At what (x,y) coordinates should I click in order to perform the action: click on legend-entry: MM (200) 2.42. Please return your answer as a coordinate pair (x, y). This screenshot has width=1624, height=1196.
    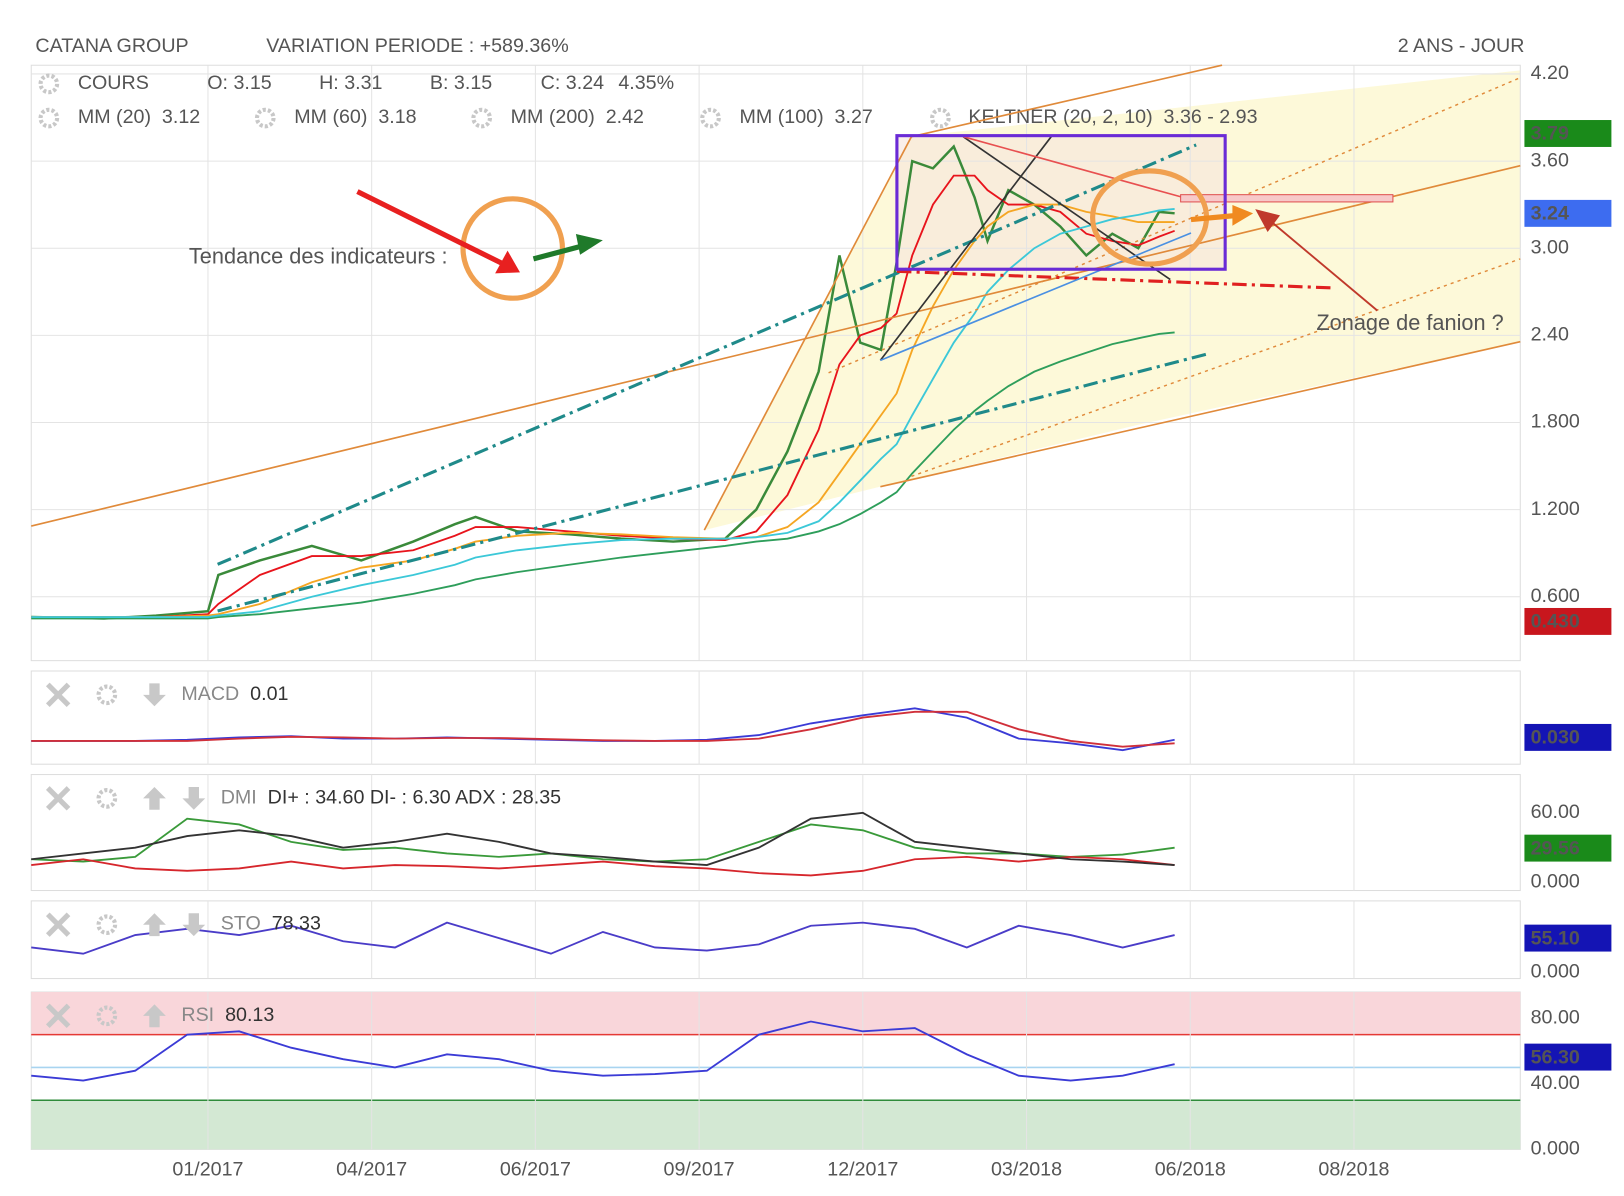
    Looking at the image, I should click on (577, 117).